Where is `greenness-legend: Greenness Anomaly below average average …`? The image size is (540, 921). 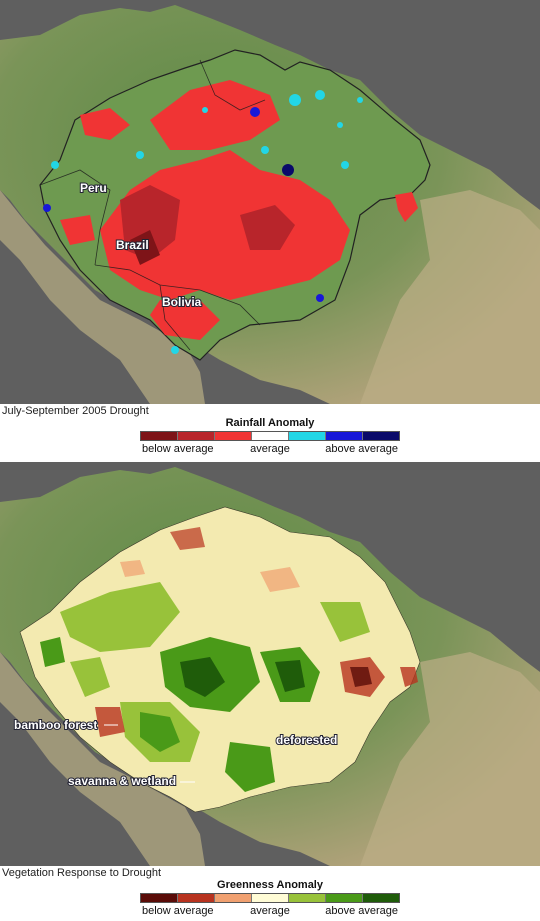
greenness-legend: Greenness Anomaly below average average … is located at coordinates (270, 898).